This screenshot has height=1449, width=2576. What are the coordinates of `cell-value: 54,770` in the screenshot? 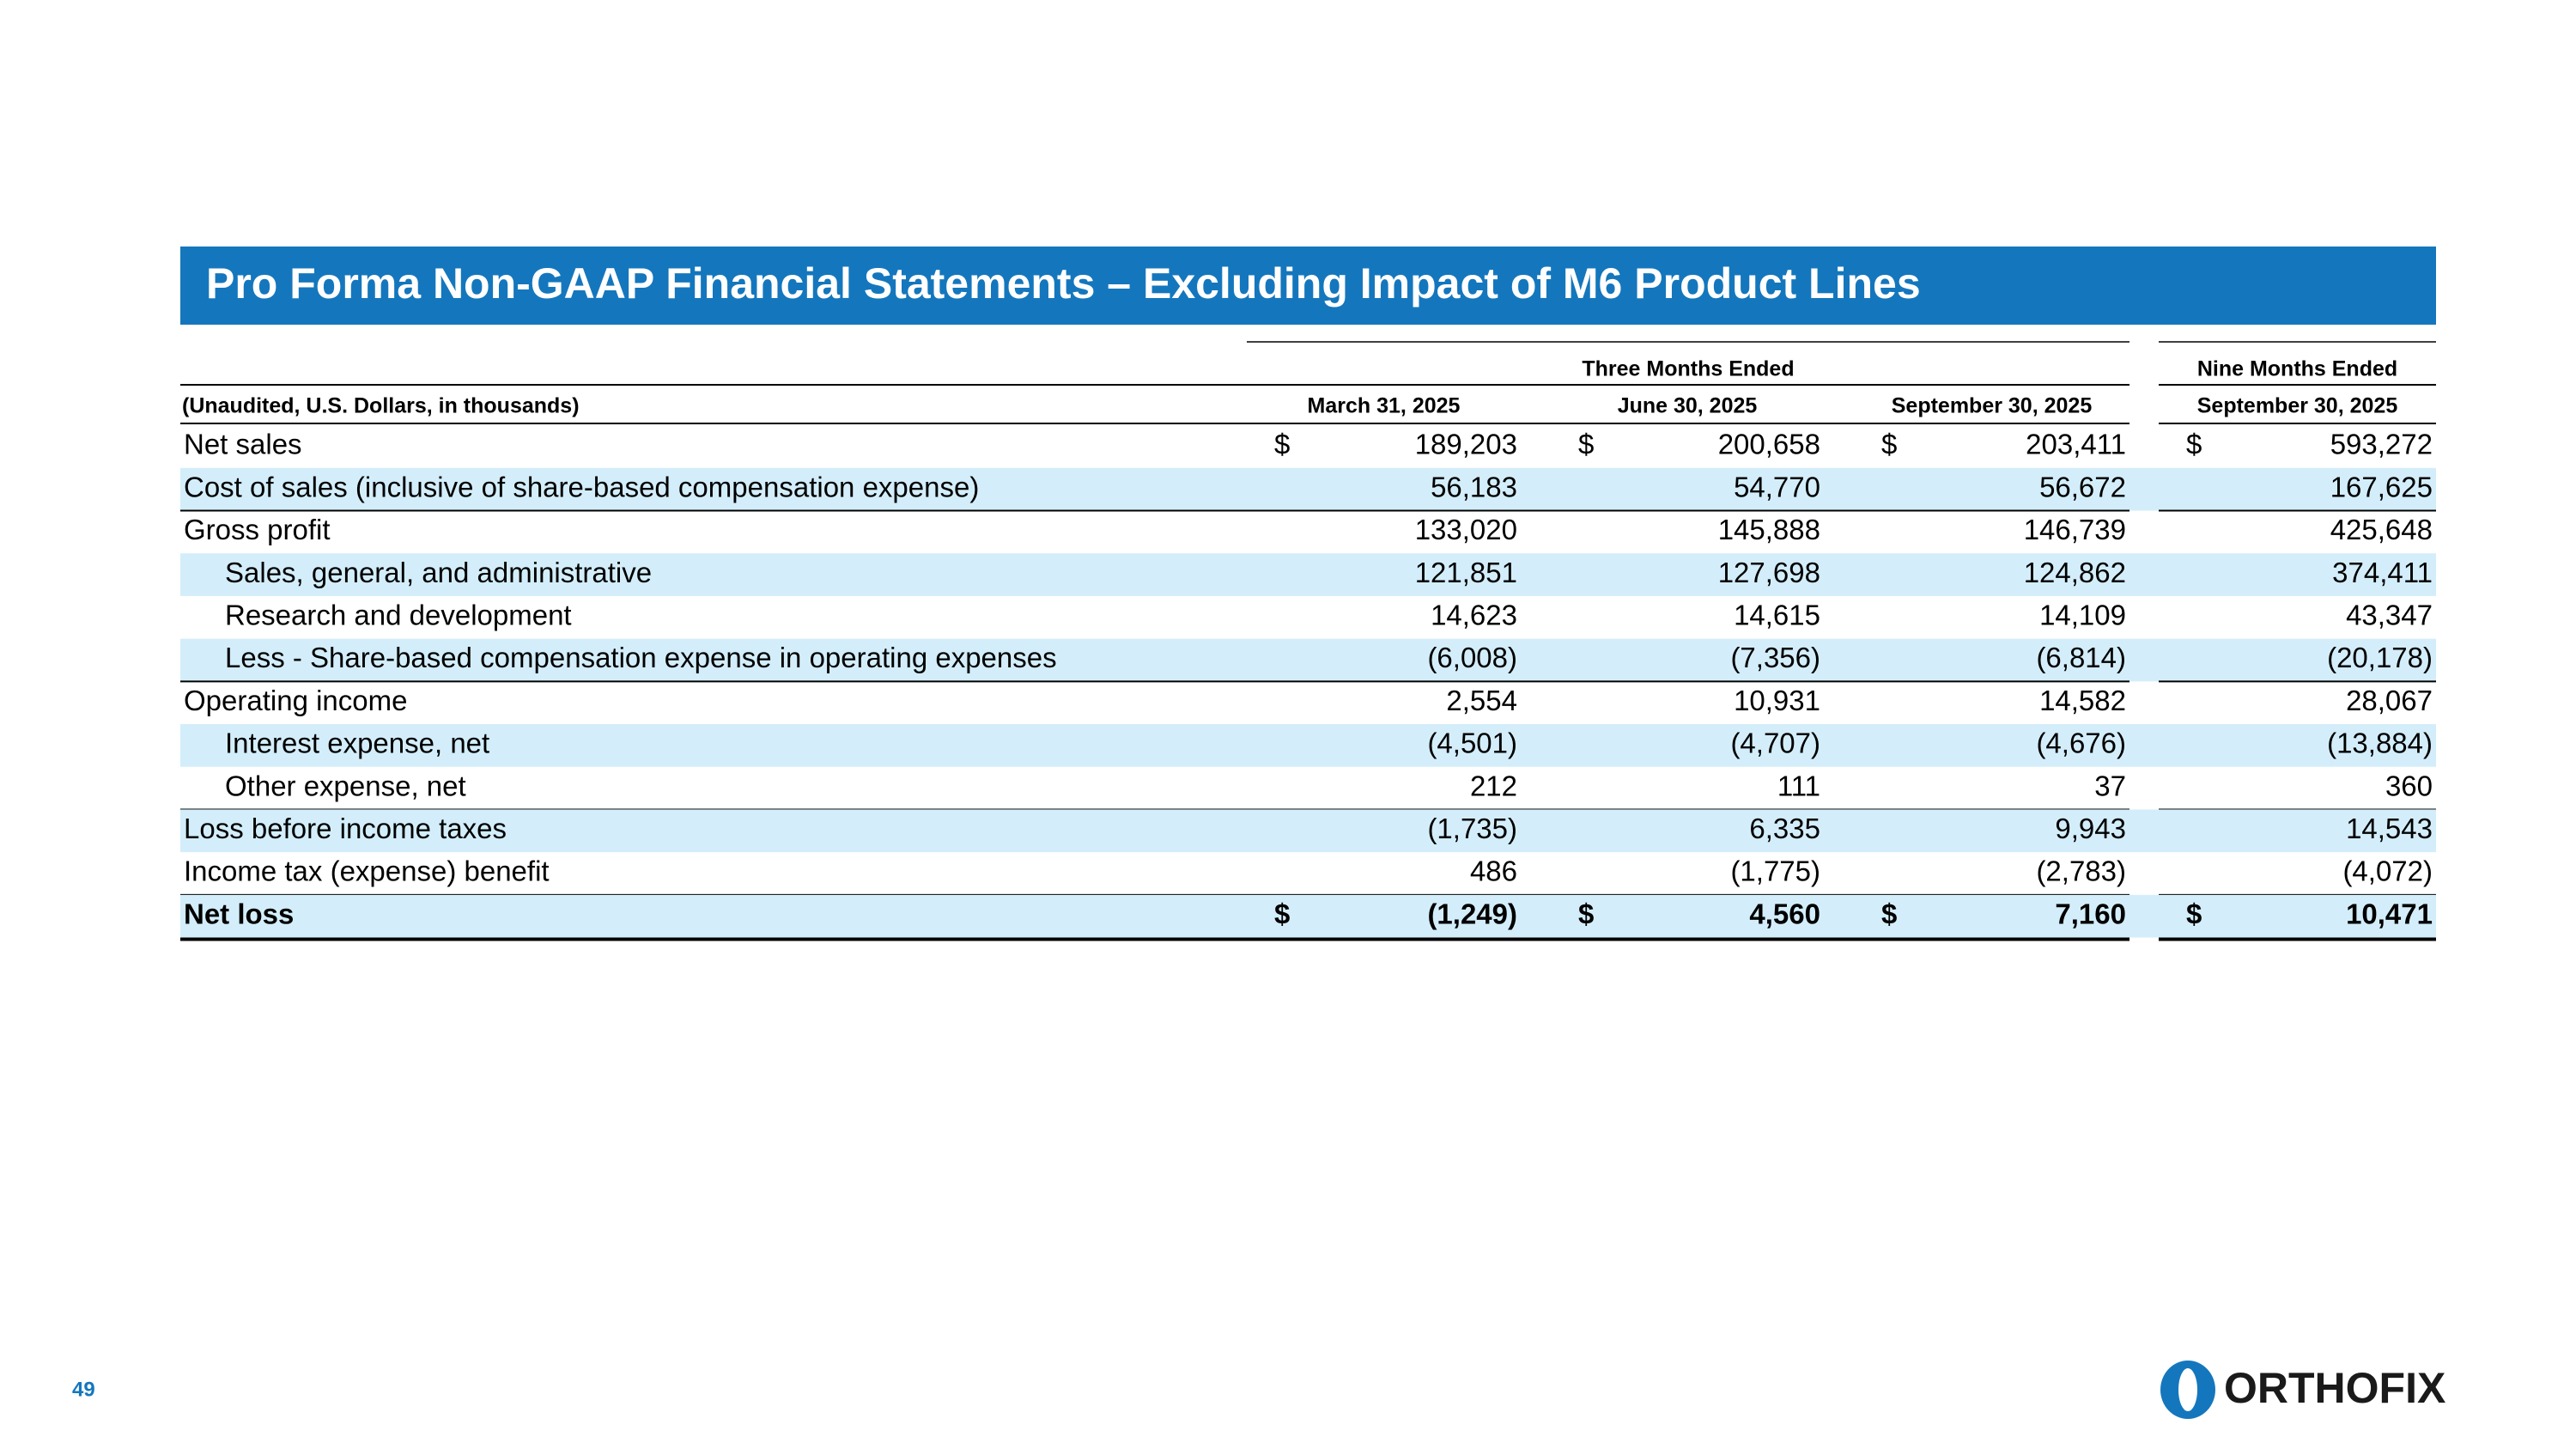 It's located at (1777, 486).